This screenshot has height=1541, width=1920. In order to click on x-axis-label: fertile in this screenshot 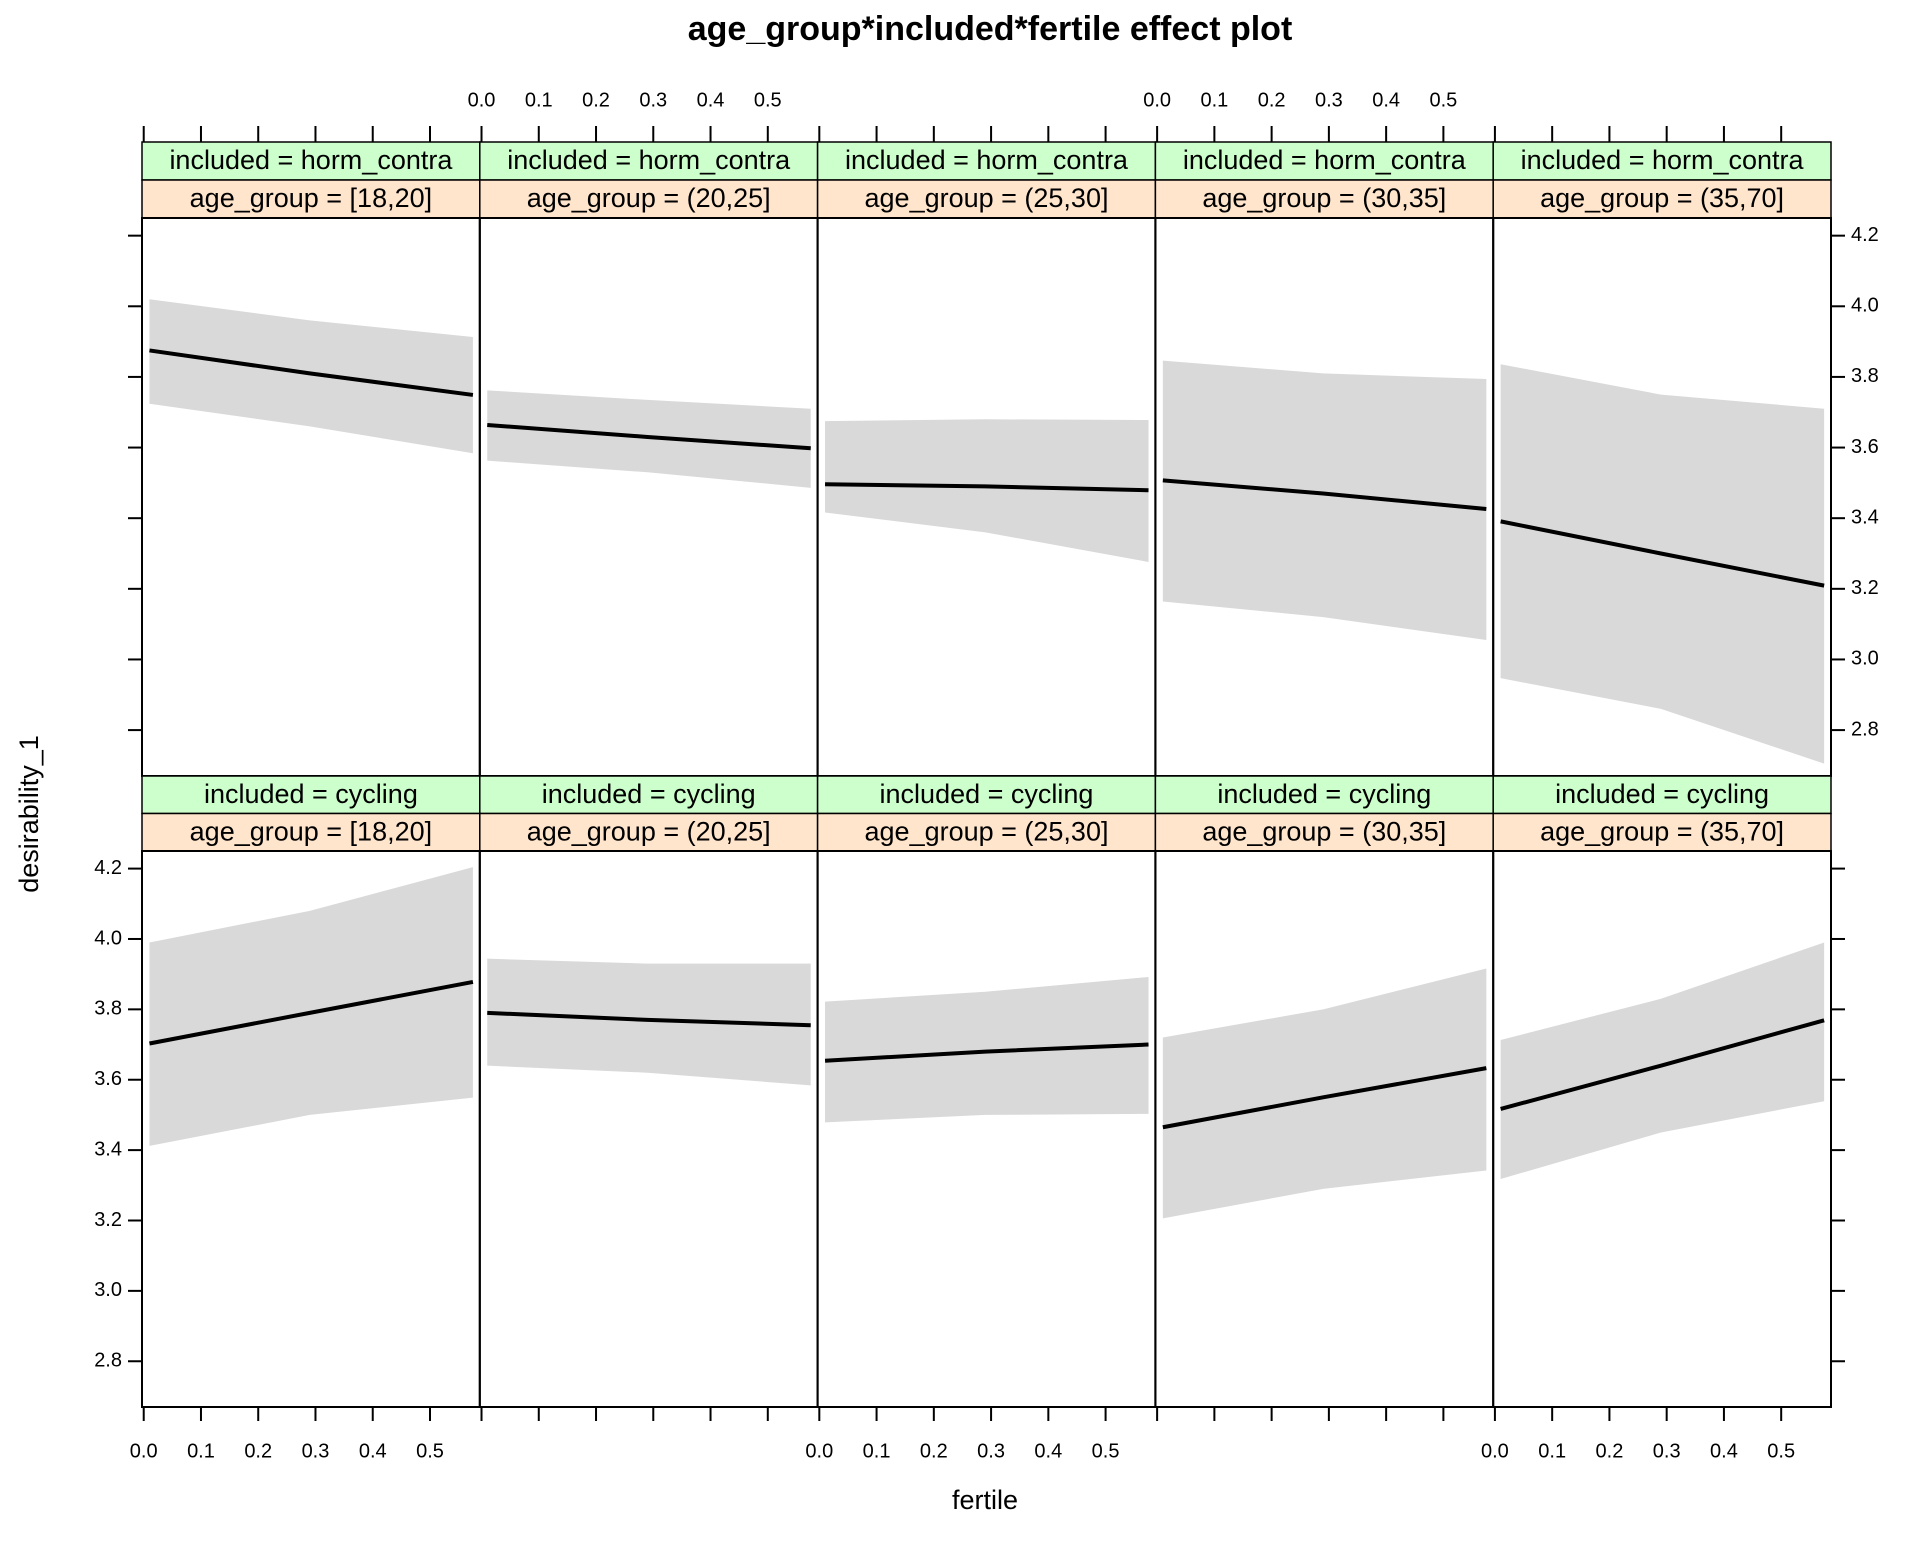, I will do `click(985, 1500)`.